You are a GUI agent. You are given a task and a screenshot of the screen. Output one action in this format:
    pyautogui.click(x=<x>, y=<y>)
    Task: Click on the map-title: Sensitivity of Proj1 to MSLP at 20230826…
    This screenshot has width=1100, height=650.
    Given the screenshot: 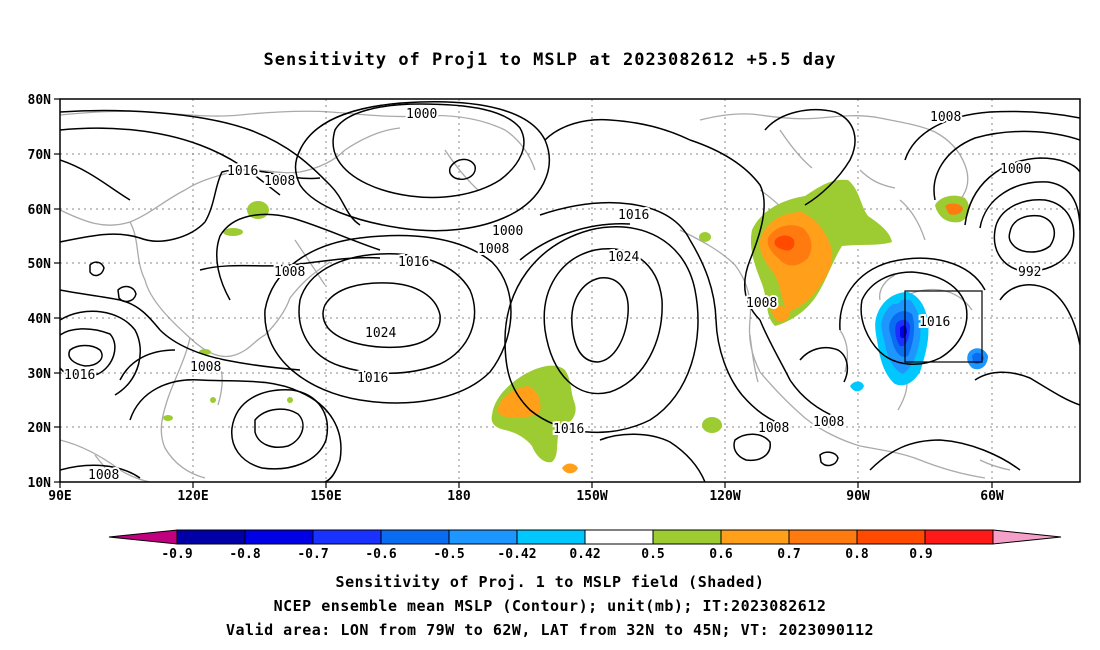 What is the action you would take?
    pyautogui.click(x=550, y=60)
    